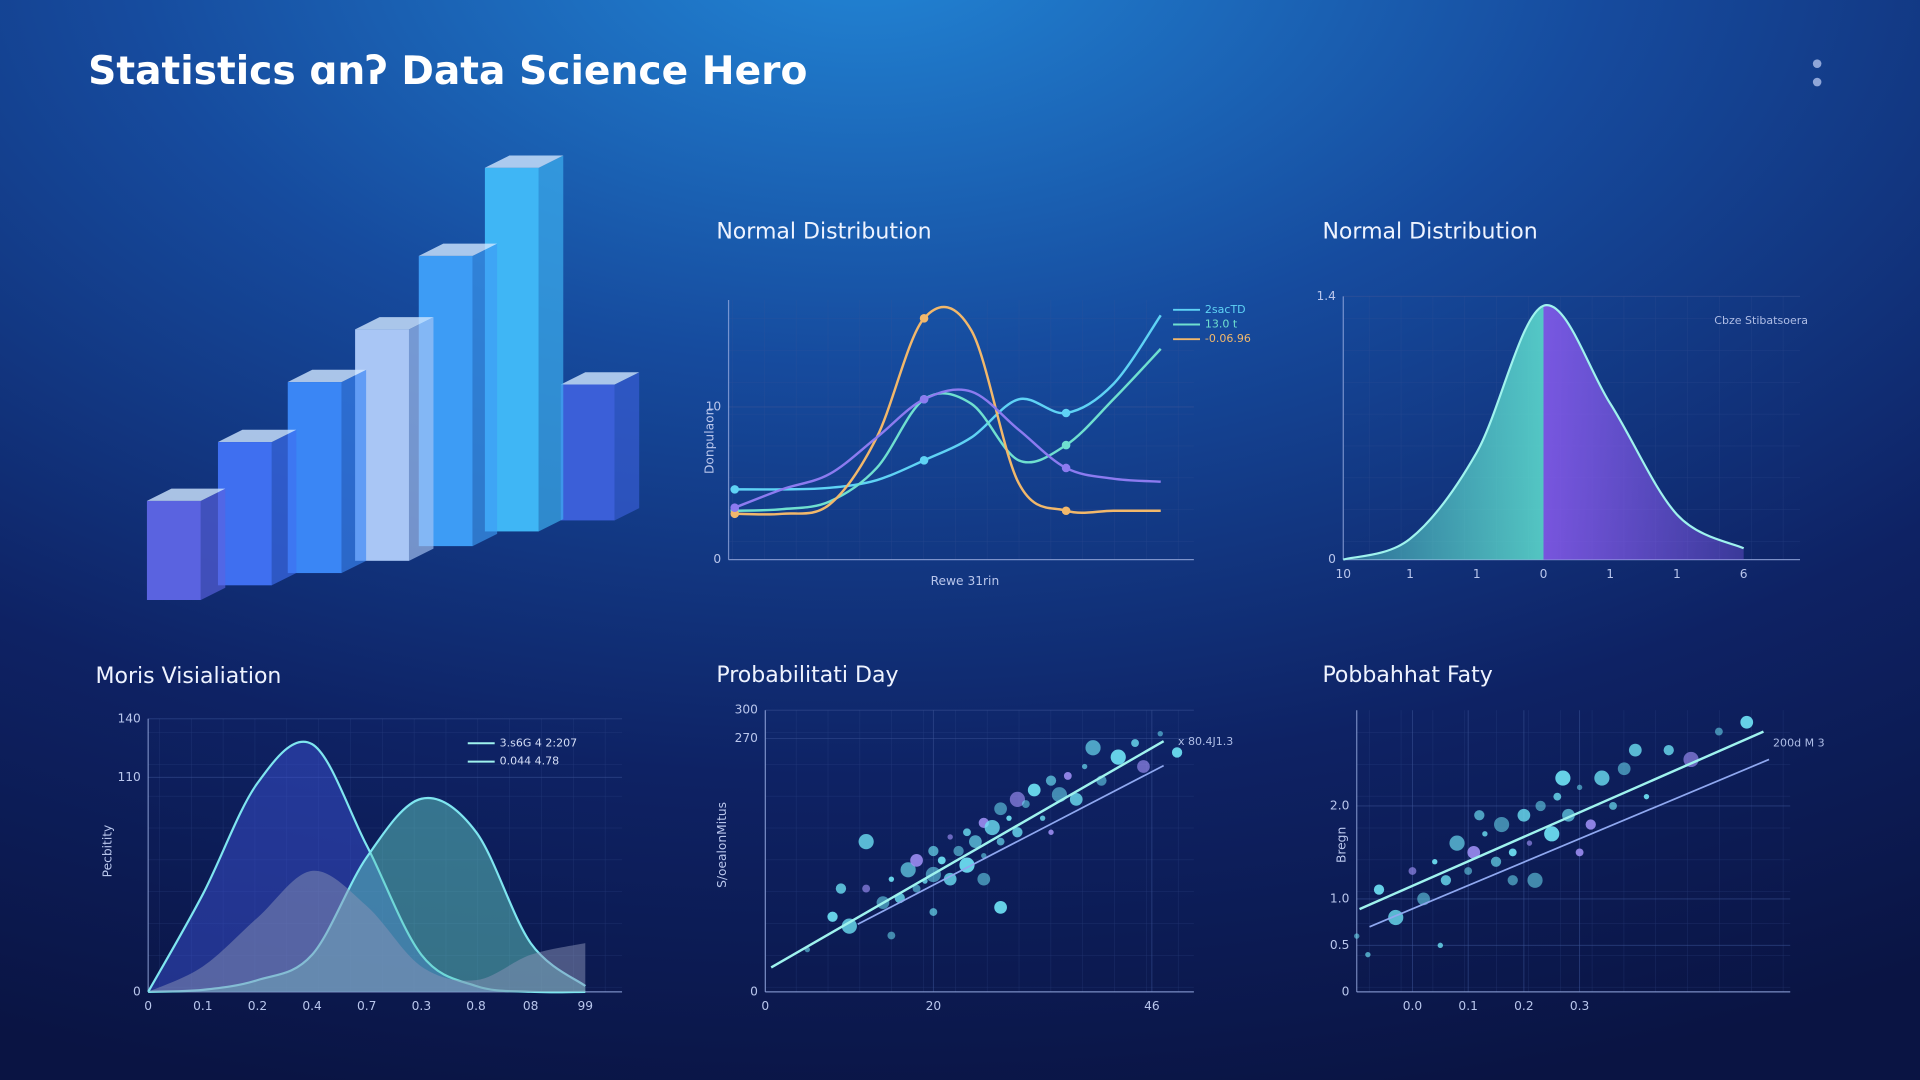 The image size is (1920, 1080). Describe the element at coordinates (539, 742) in the screenshot. I see `legend-label: 3.s6G 4 2:207` at that location.